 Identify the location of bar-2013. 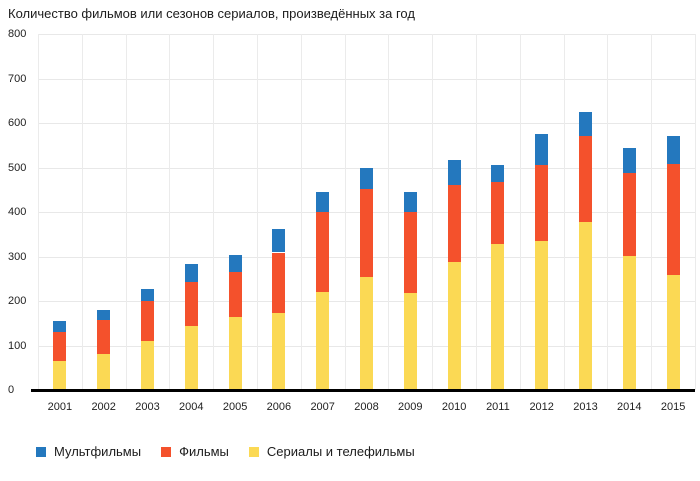
(585, 251).